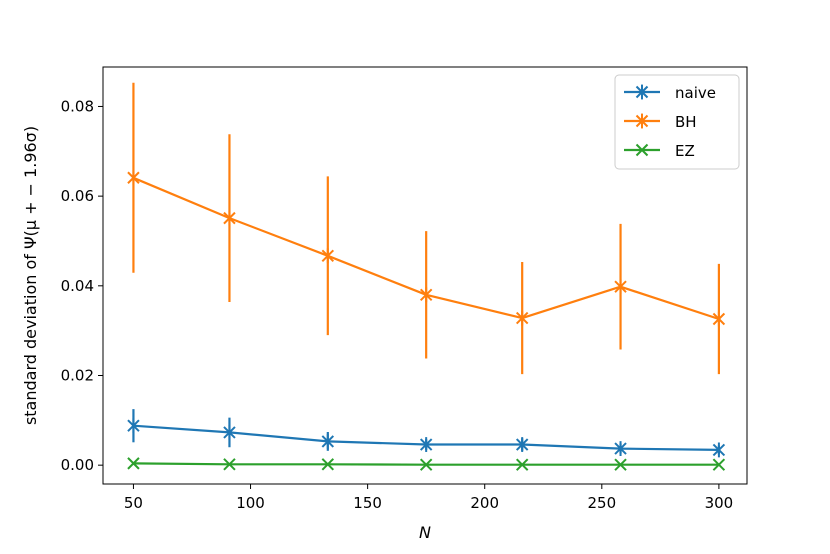 The width and height of the screenshot is (830, 554). I want to click on x-tick-label: 100, so click(250, 503).